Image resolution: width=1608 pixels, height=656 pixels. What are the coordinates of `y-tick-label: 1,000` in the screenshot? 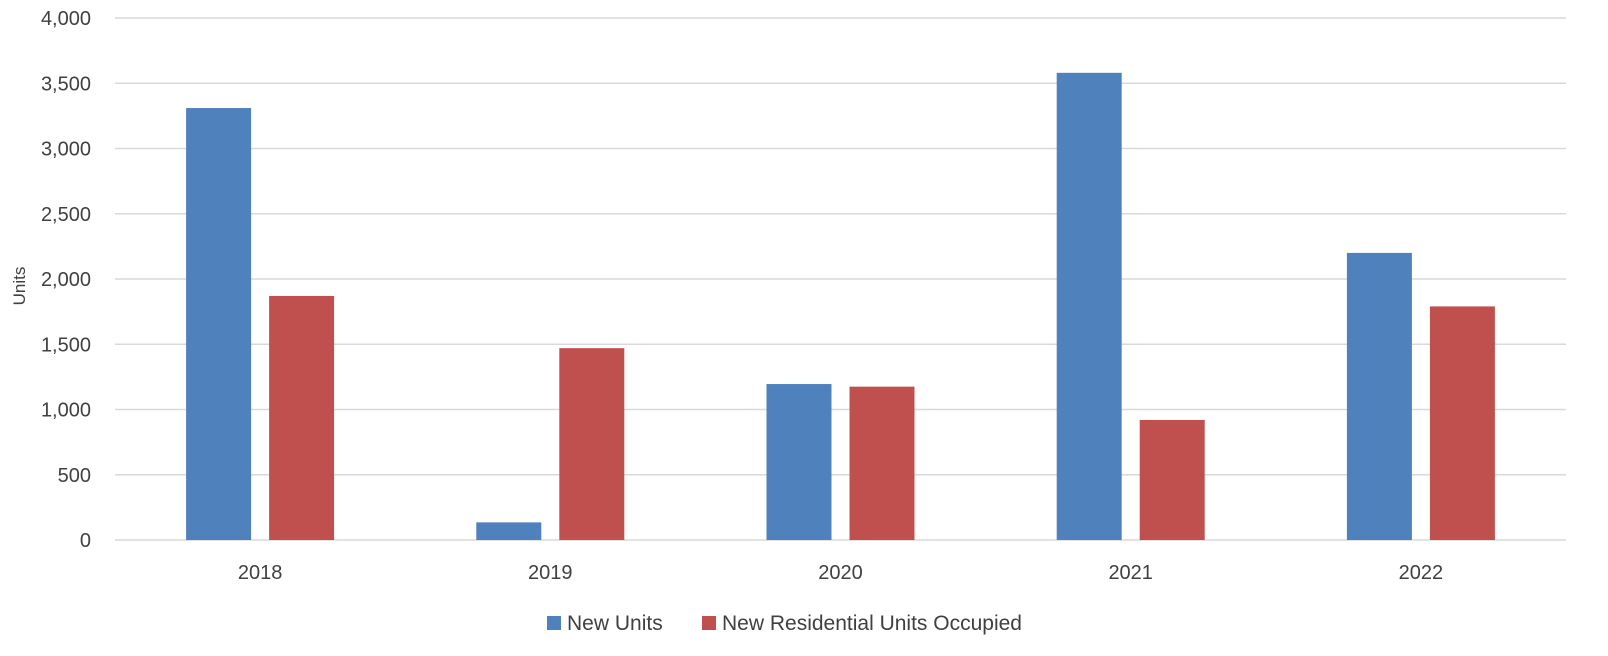 It's located at (66, 411).